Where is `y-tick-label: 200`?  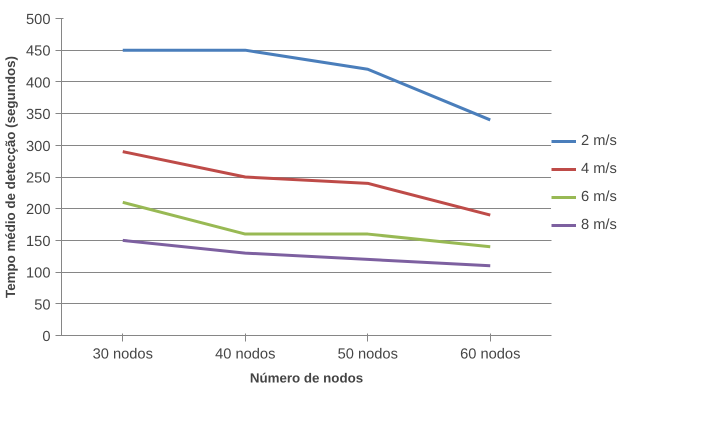
y-tick-label: 200 is located at coordinates (38, 210).